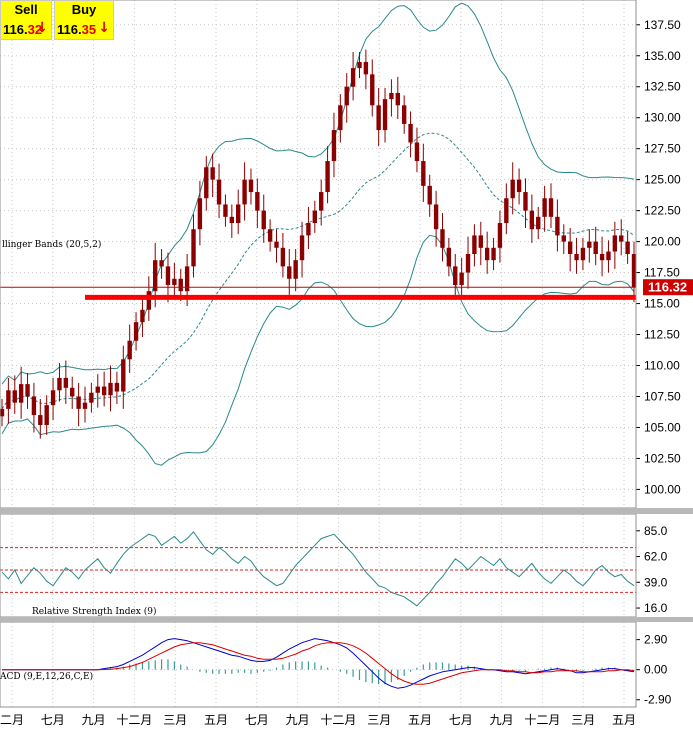 This screenshot has width=693, height=737. What do you see at coordinates (662, 489) in the screenshot?
I see `price-tick-label: 100.00` at bounding box center [662, 489].